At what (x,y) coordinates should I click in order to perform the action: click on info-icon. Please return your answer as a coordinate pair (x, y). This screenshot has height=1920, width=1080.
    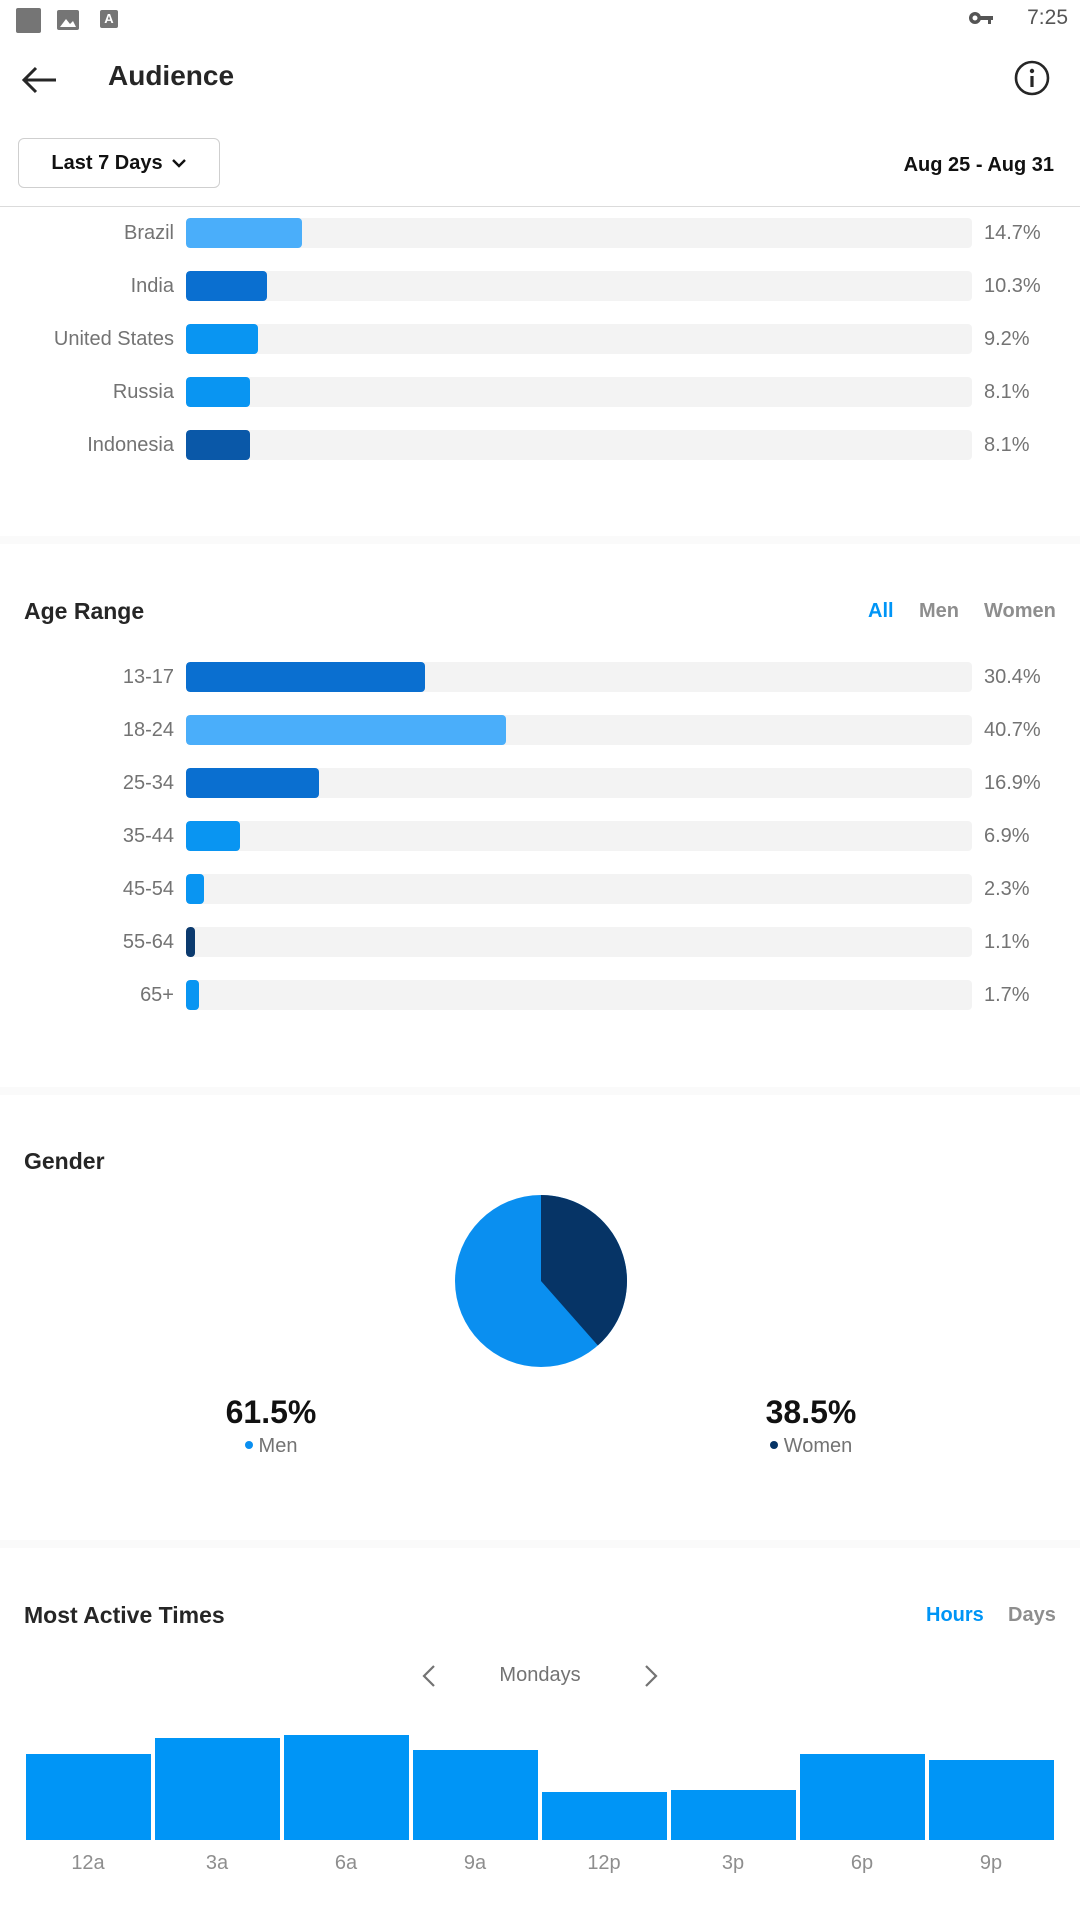
    Looking at the image, I should click on (1032, 78).